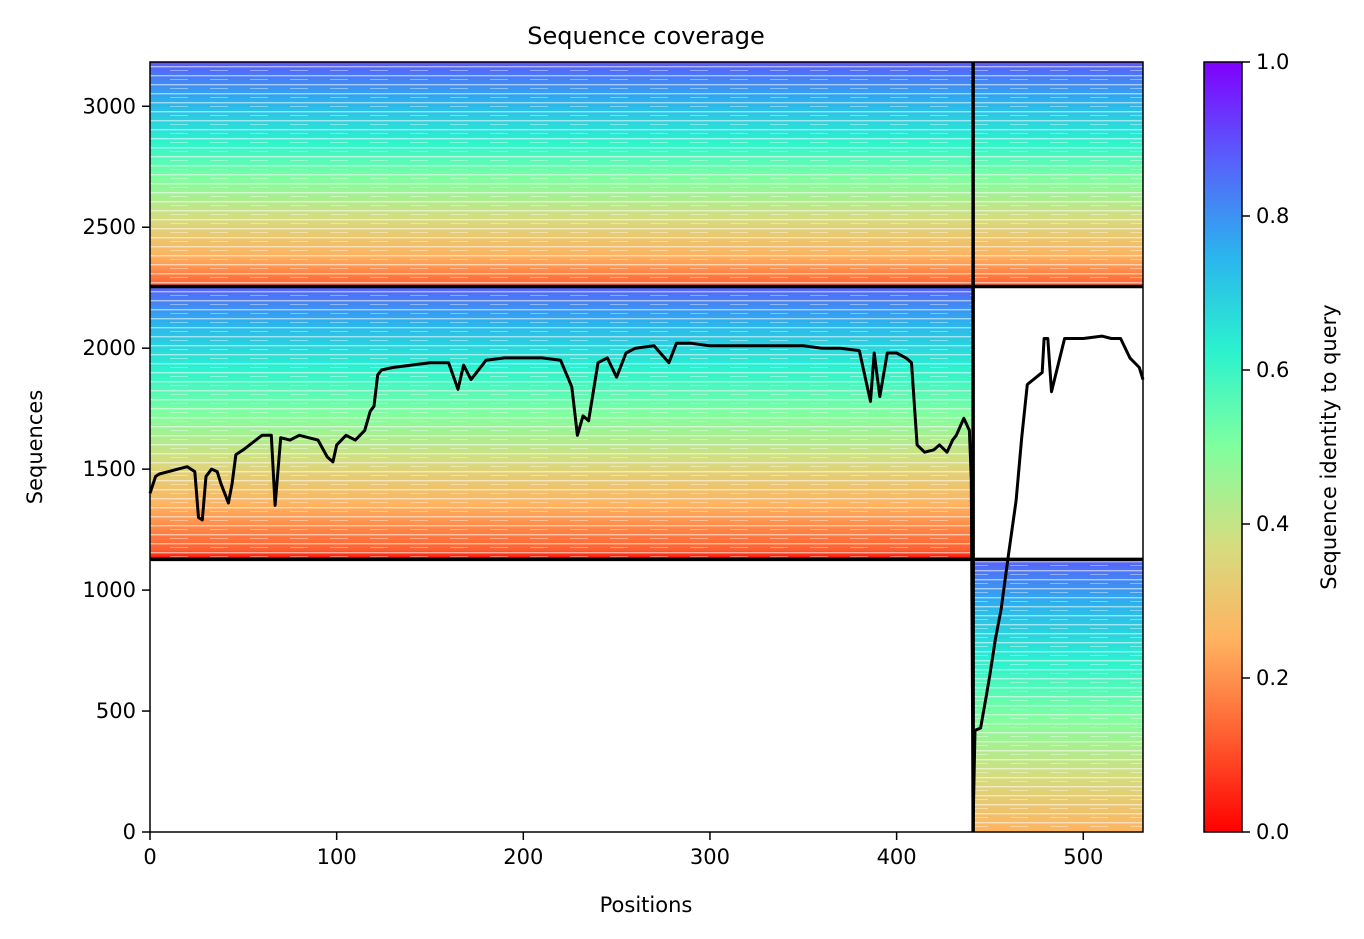  Describe the element at coordinates (1272, 62) in the screenshot. I see `colorbar-tick-label: 1.0` at that location.